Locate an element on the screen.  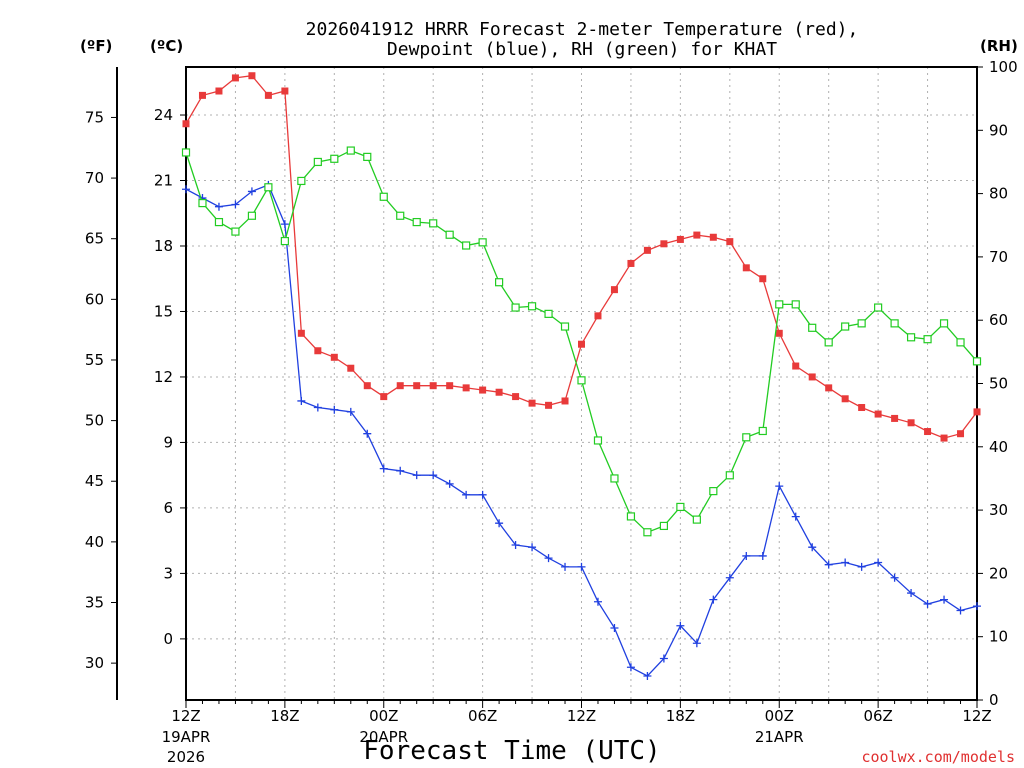
credit-text: coolwx.com/models is located at coordinates (938, 757).